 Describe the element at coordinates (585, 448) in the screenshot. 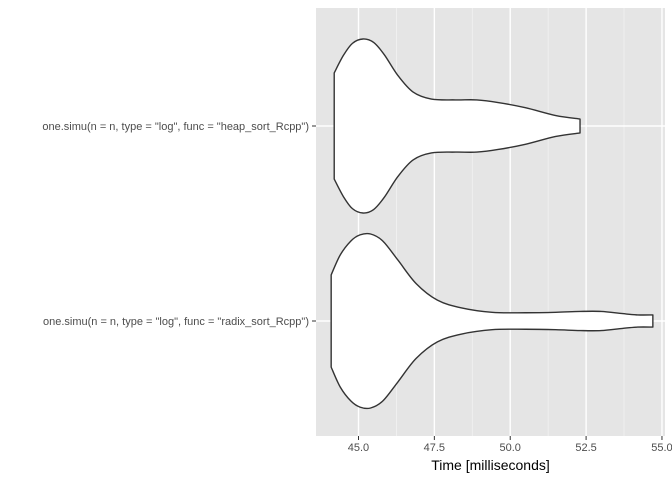

I see `x-tick-label-3: 52.5` at that location.